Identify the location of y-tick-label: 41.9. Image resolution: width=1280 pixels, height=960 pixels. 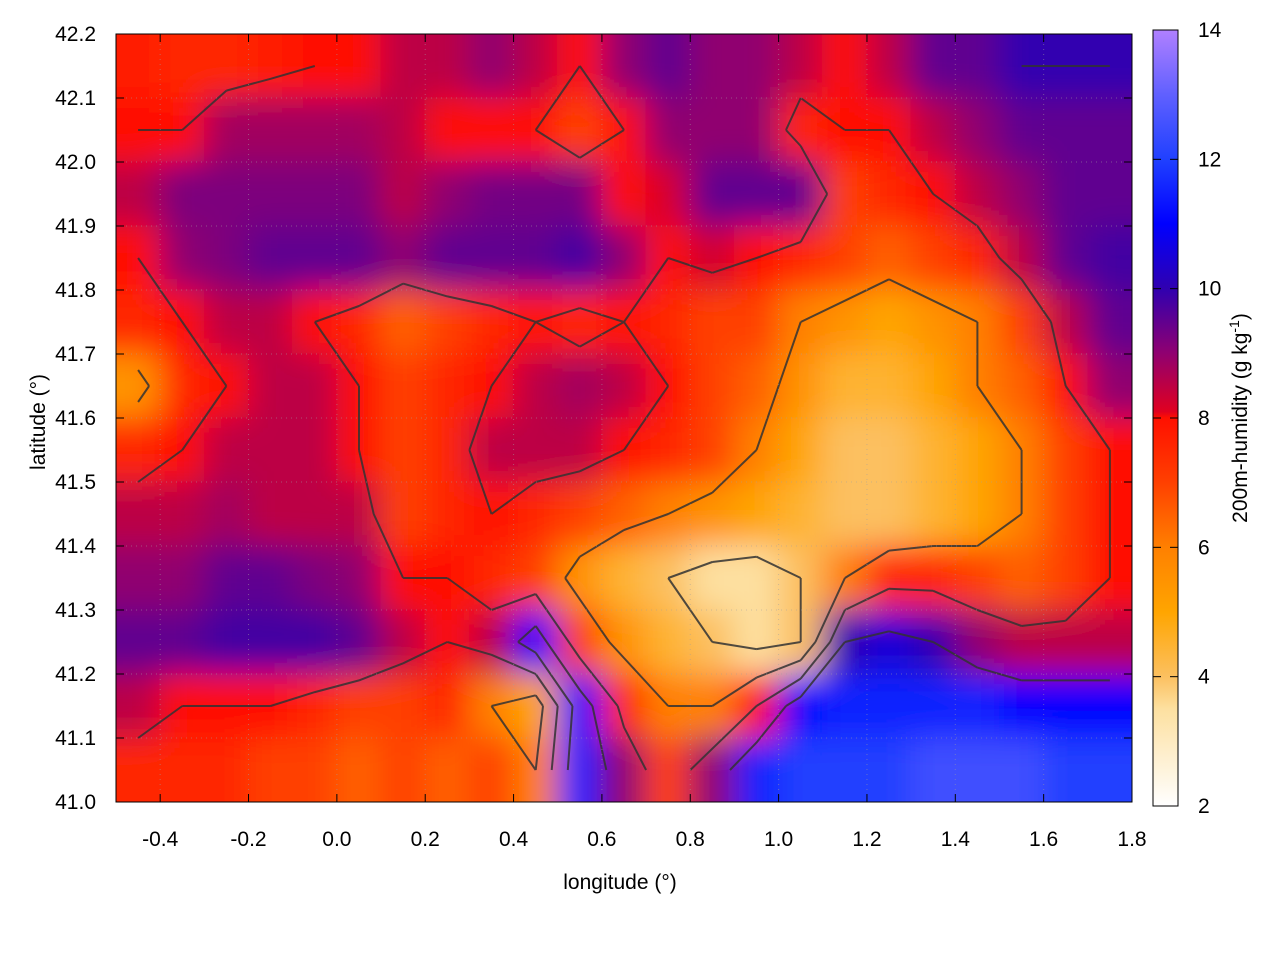
(75, 226).